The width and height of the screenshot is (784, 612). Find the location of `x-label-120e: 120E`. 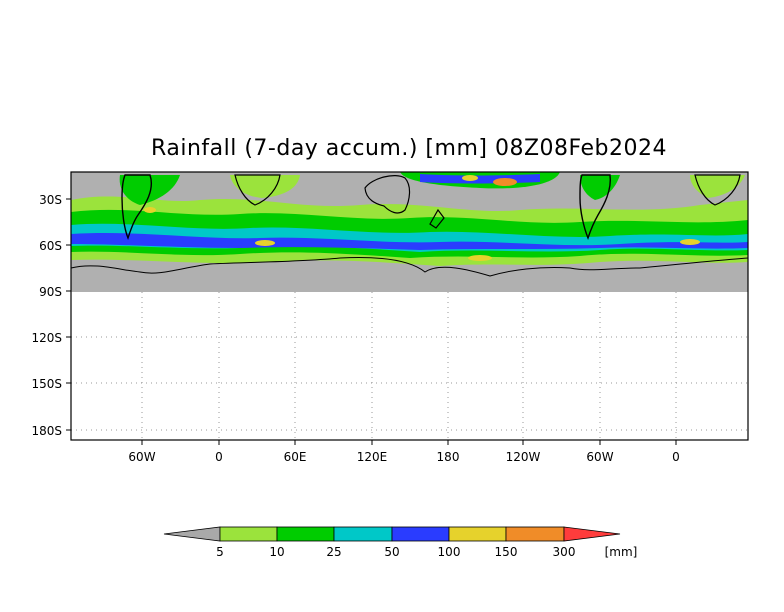

x-label-120e: 120E is located at coordinates (372, 457).